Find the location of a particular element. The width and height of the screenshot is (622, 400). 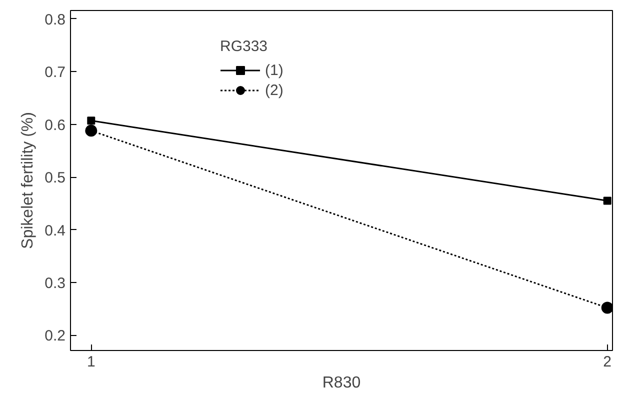

y-axis-title: Spikelet fertility (%) is located at coordinates (28, 180).